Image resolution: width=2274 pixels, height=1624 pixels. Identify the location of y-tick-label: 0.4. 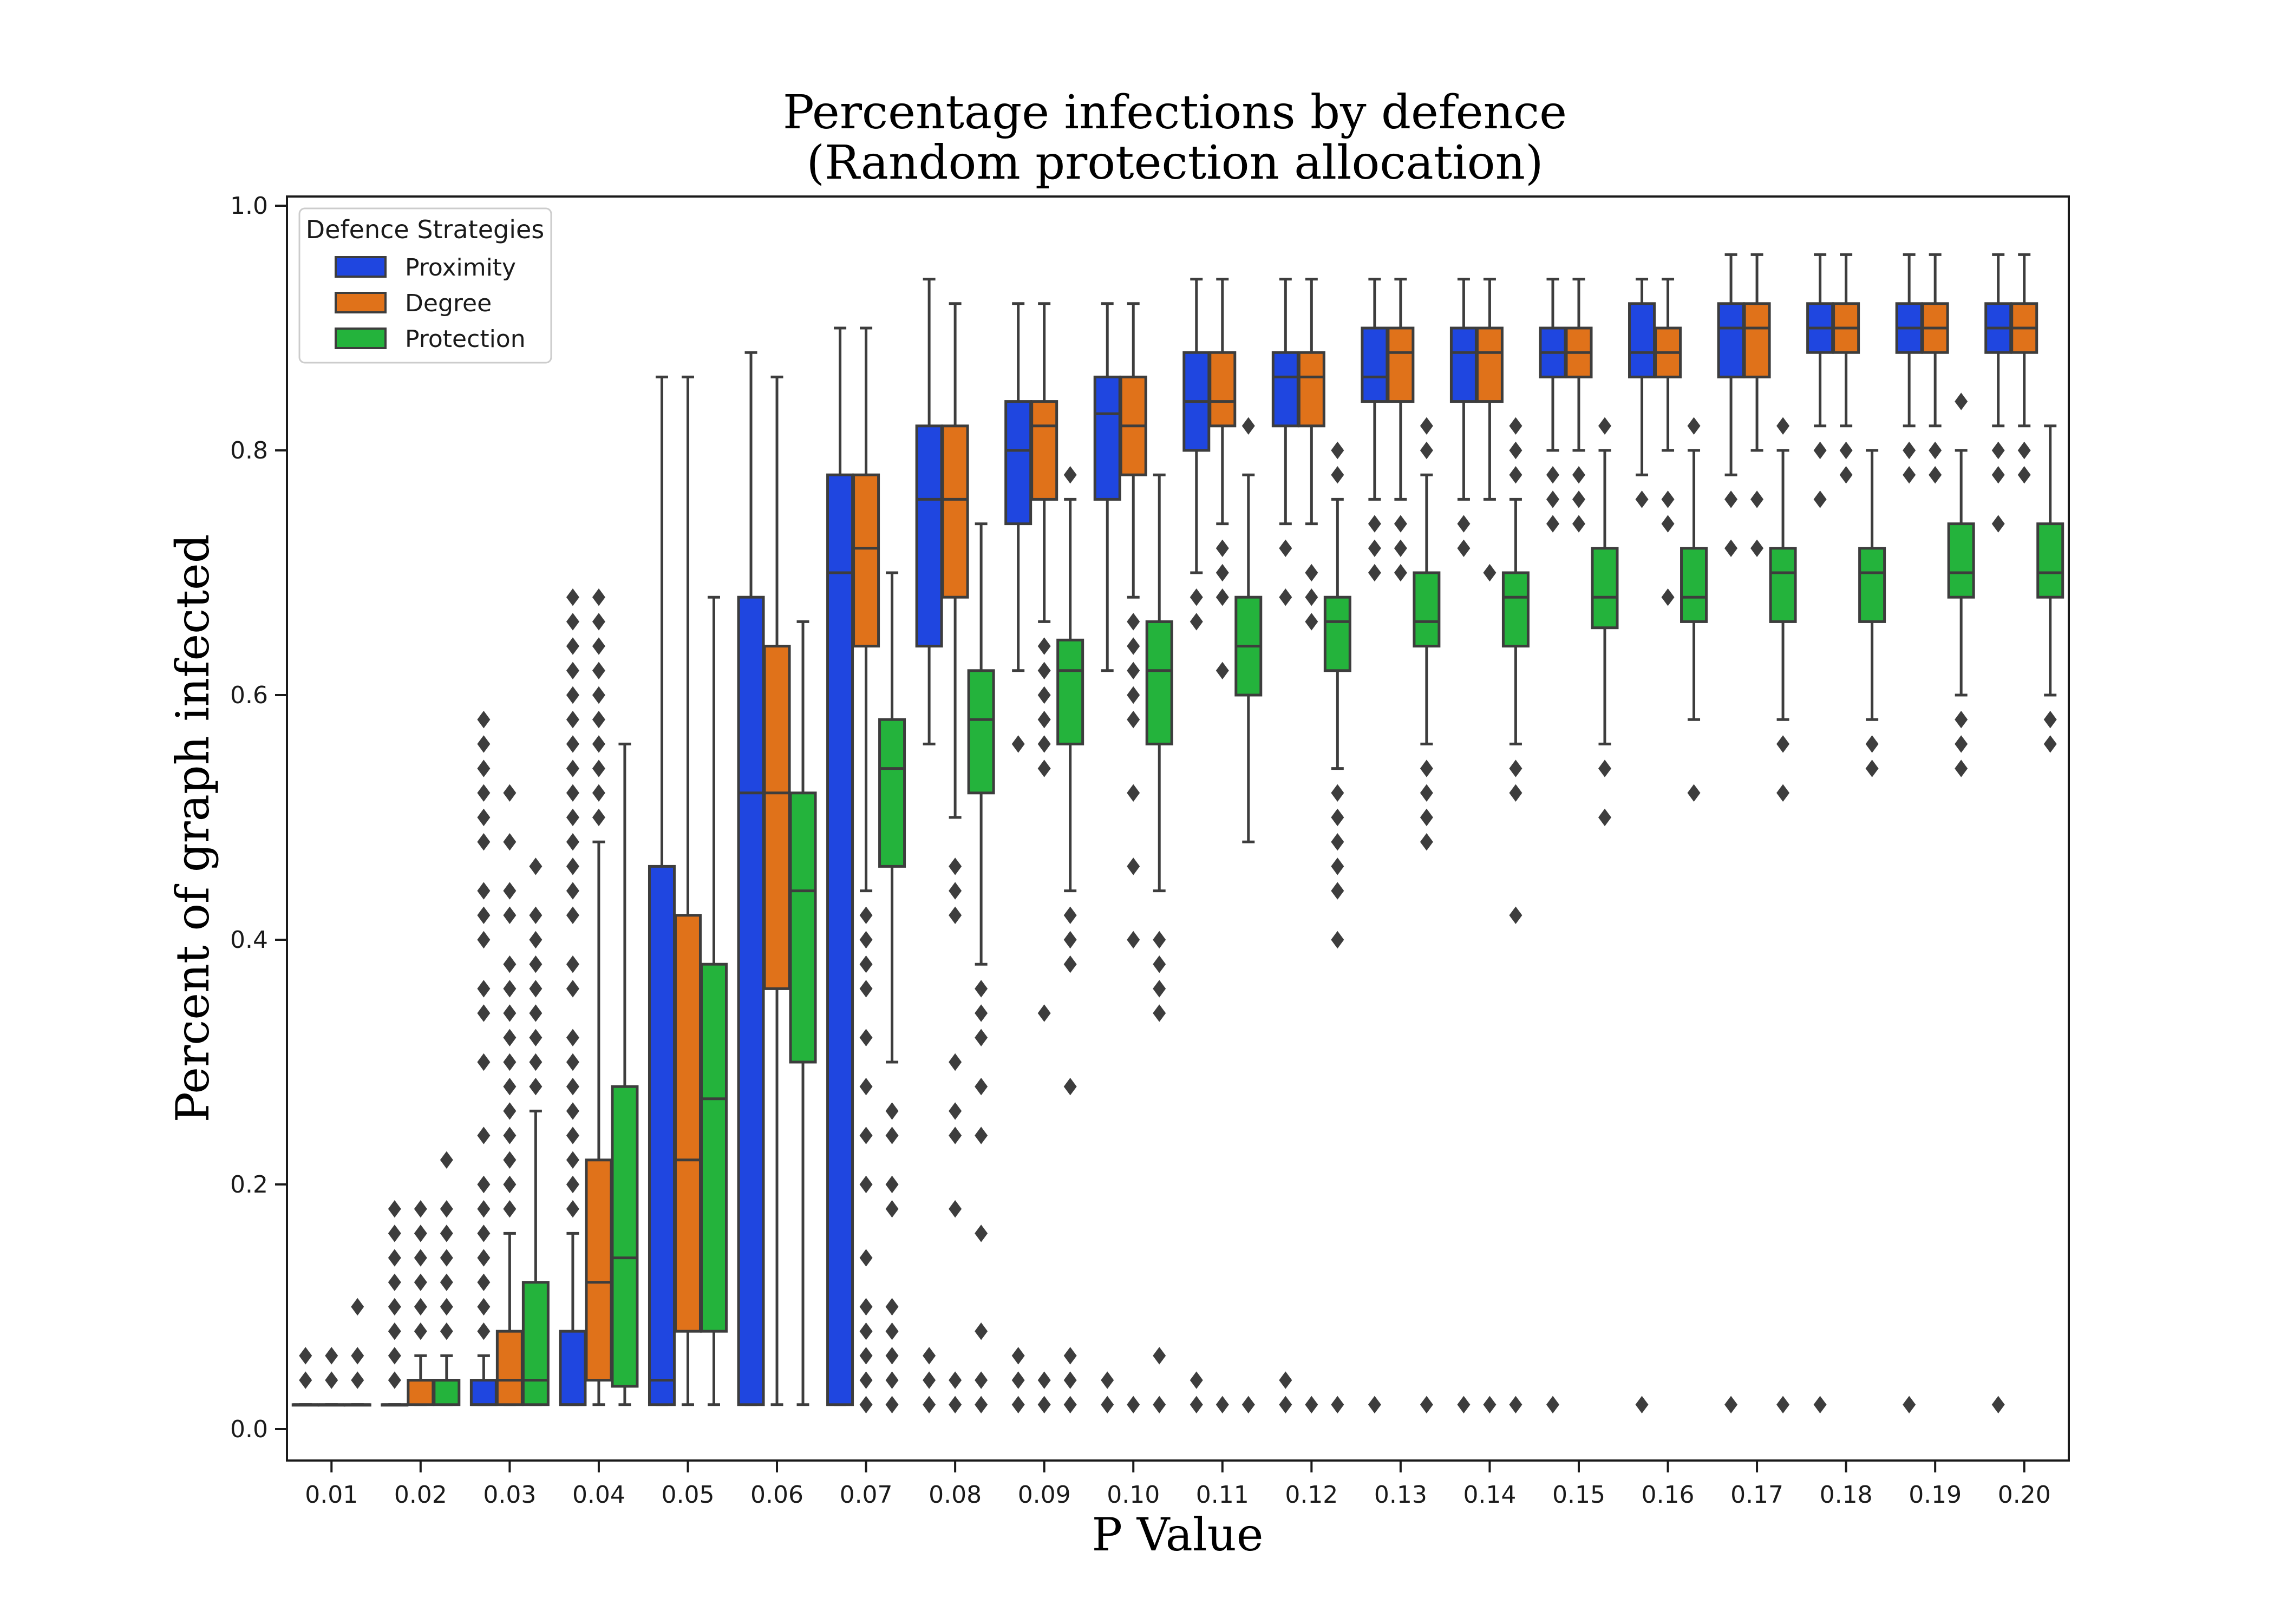
(249, 940).